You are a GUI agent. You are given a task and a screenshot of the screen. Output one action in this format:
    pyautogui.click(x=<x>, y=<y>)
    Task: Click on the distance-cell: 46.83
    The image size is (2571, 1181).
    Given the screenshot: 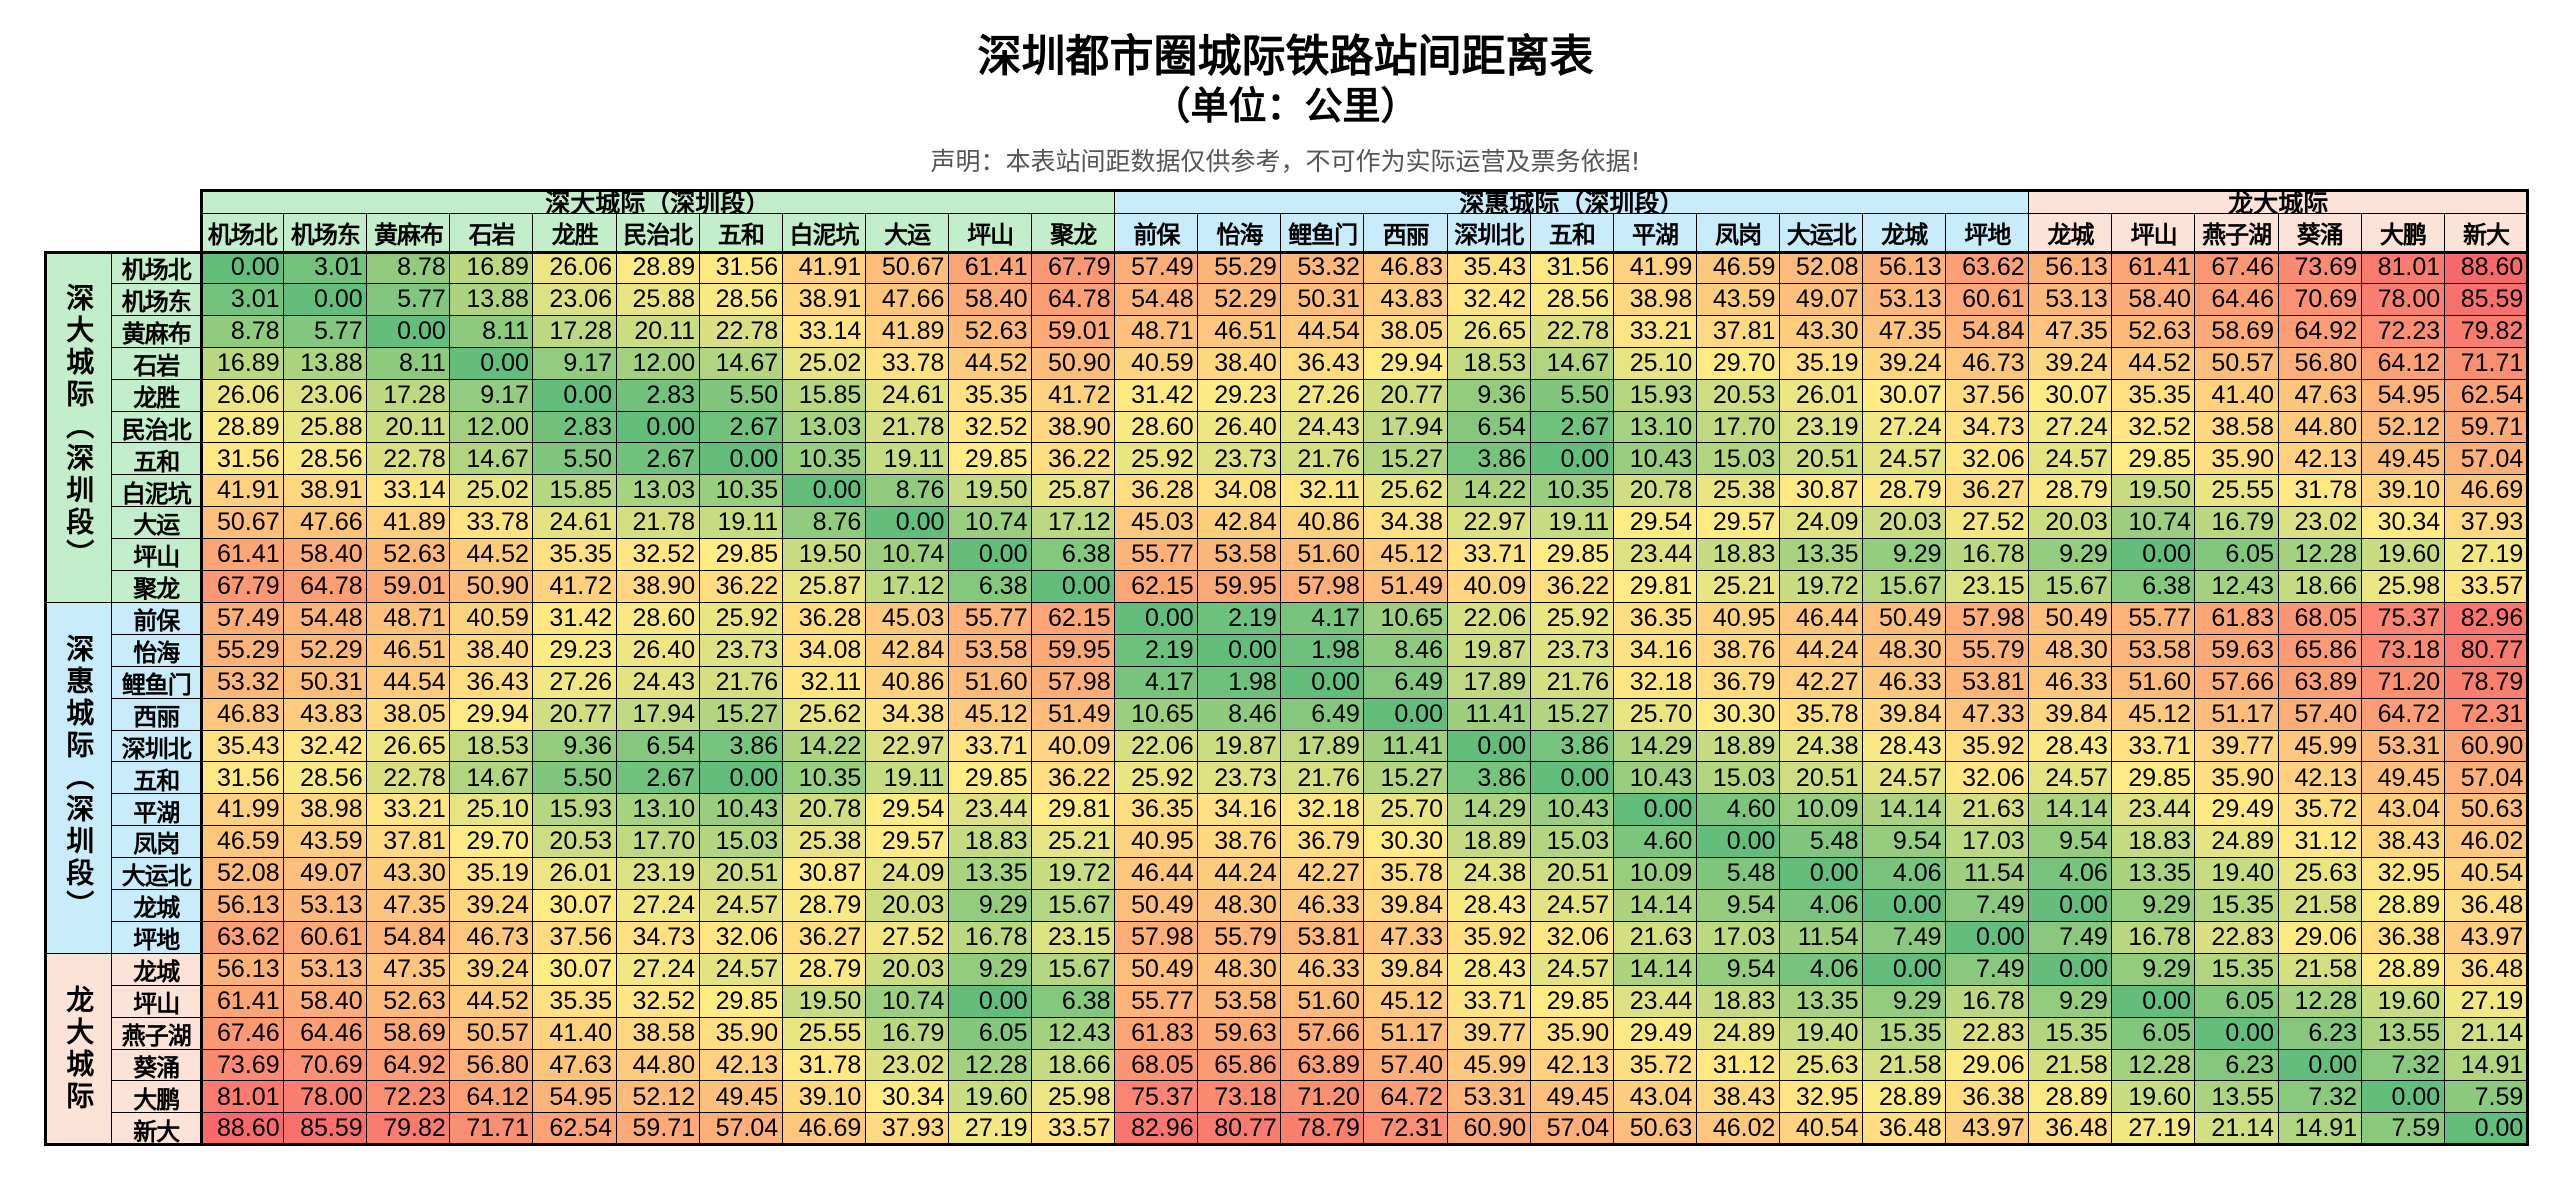 What is the action you would take?
    pyautogui.click(x=242, y=714)
    